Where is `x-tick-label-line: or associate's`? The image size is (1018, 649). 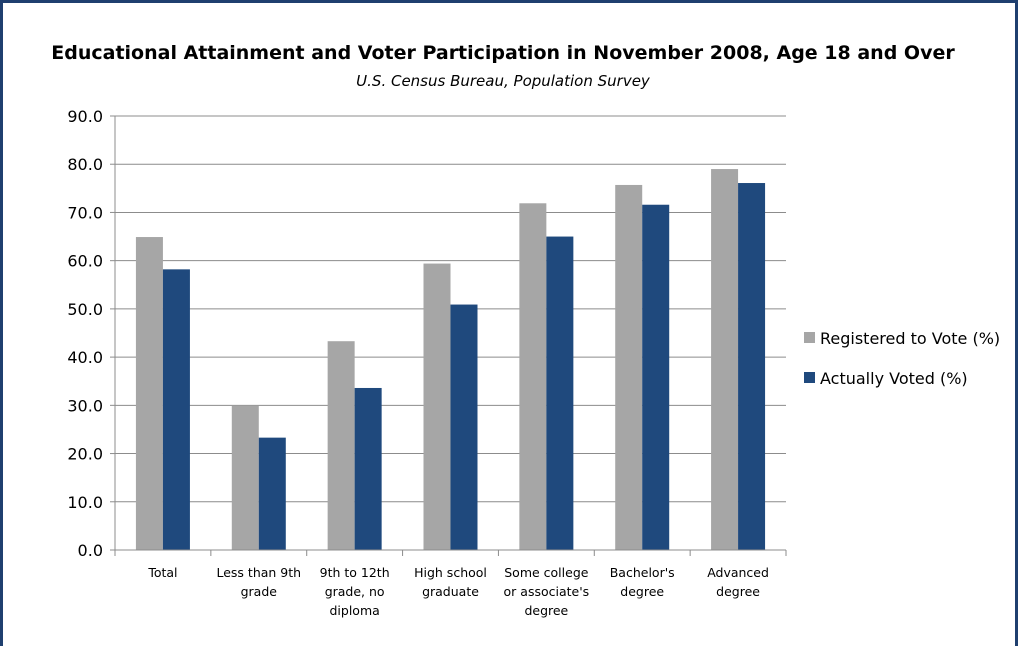
x-tick-label-line: or associate's is located at coordinates (547, 591).